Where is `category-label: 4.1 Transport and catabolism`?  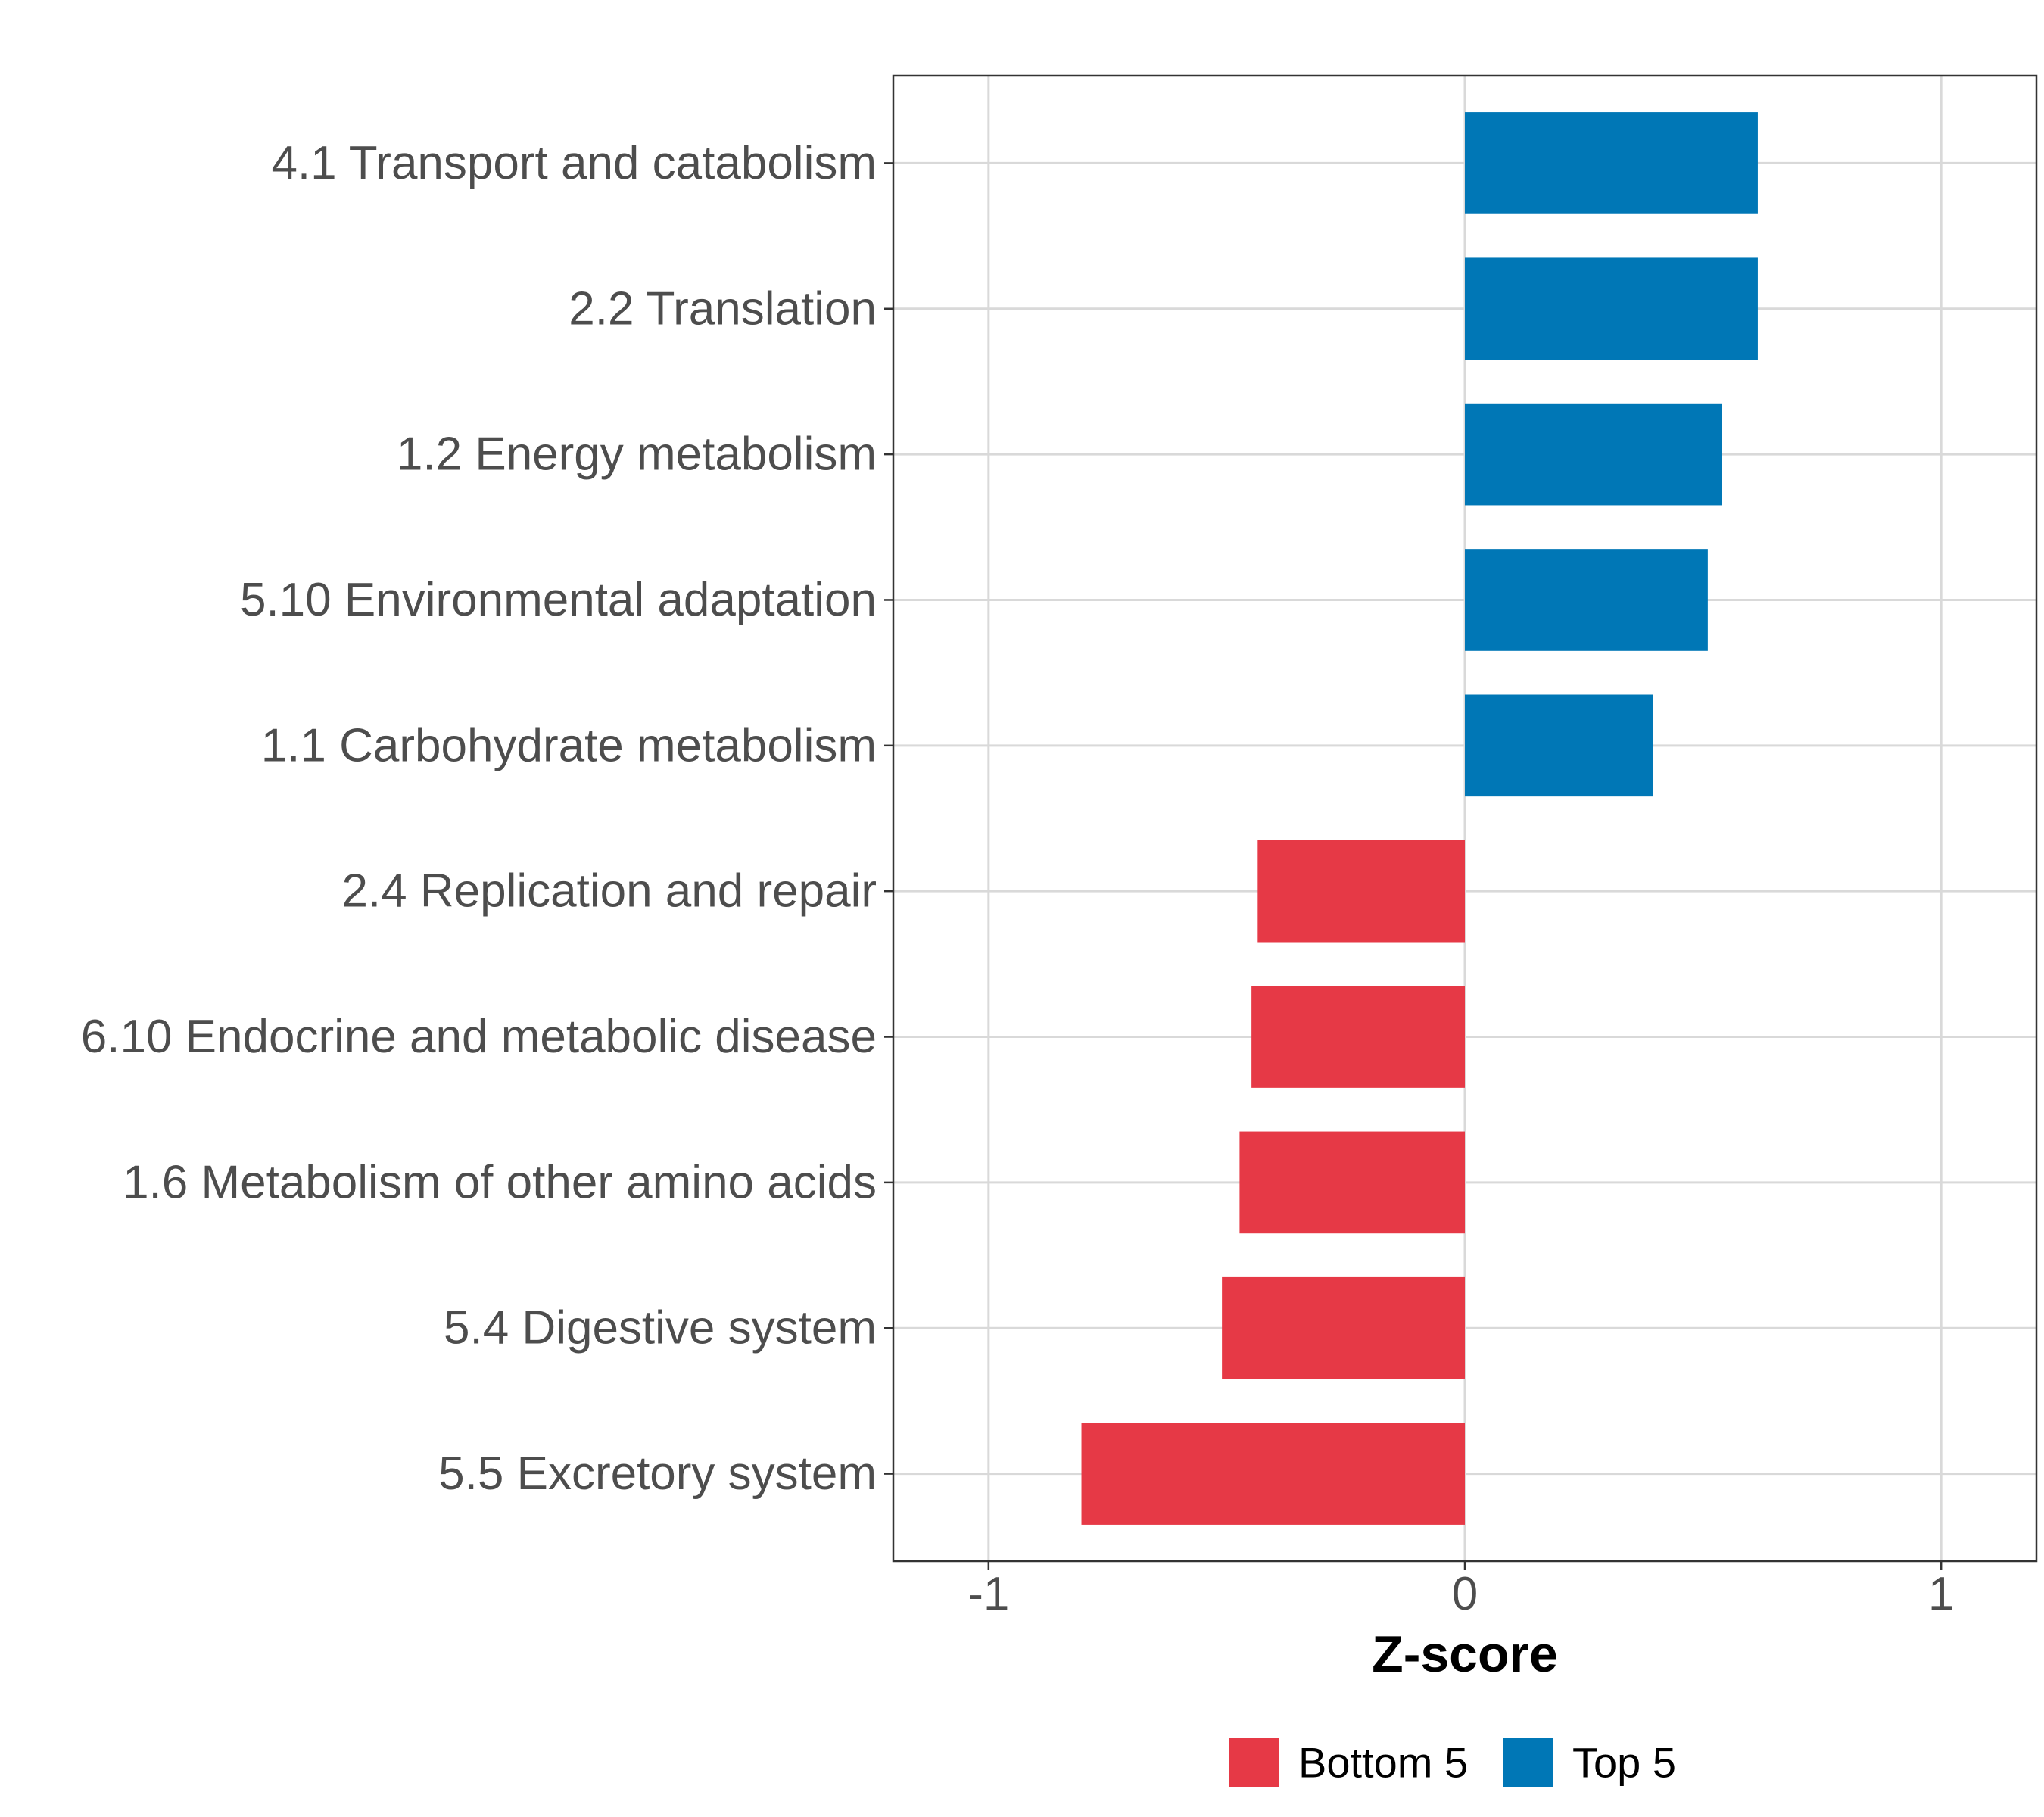
category-label: 4.1 Transport and catabolism is located at coordinates (574, 163).